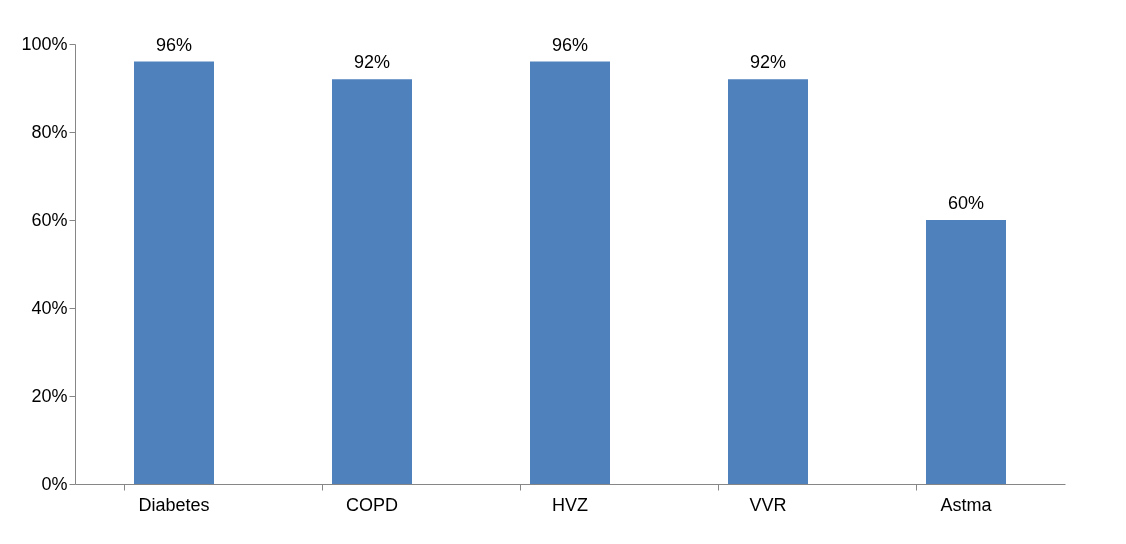 Image resolution: width=1126 pixels, height=544 pixels. Describe the element at coordinates (44, 43) in the screenshot. I see `y-tick-label: 100%` at that location.